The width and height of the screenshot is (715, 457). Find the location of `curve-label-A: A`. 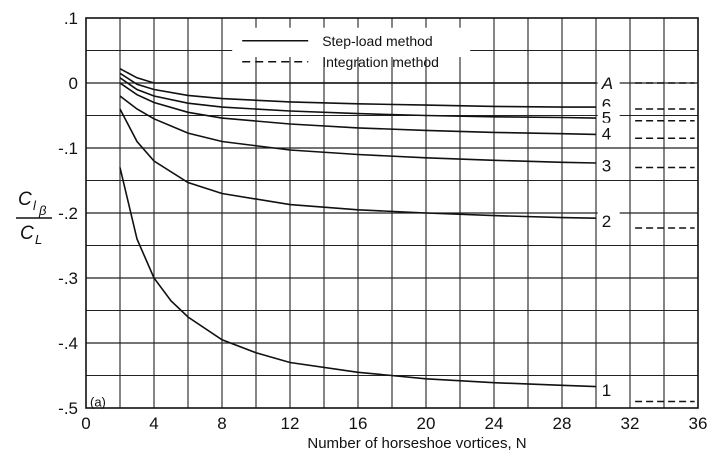

curve-label-A: A is located at coordinates (607, 83).